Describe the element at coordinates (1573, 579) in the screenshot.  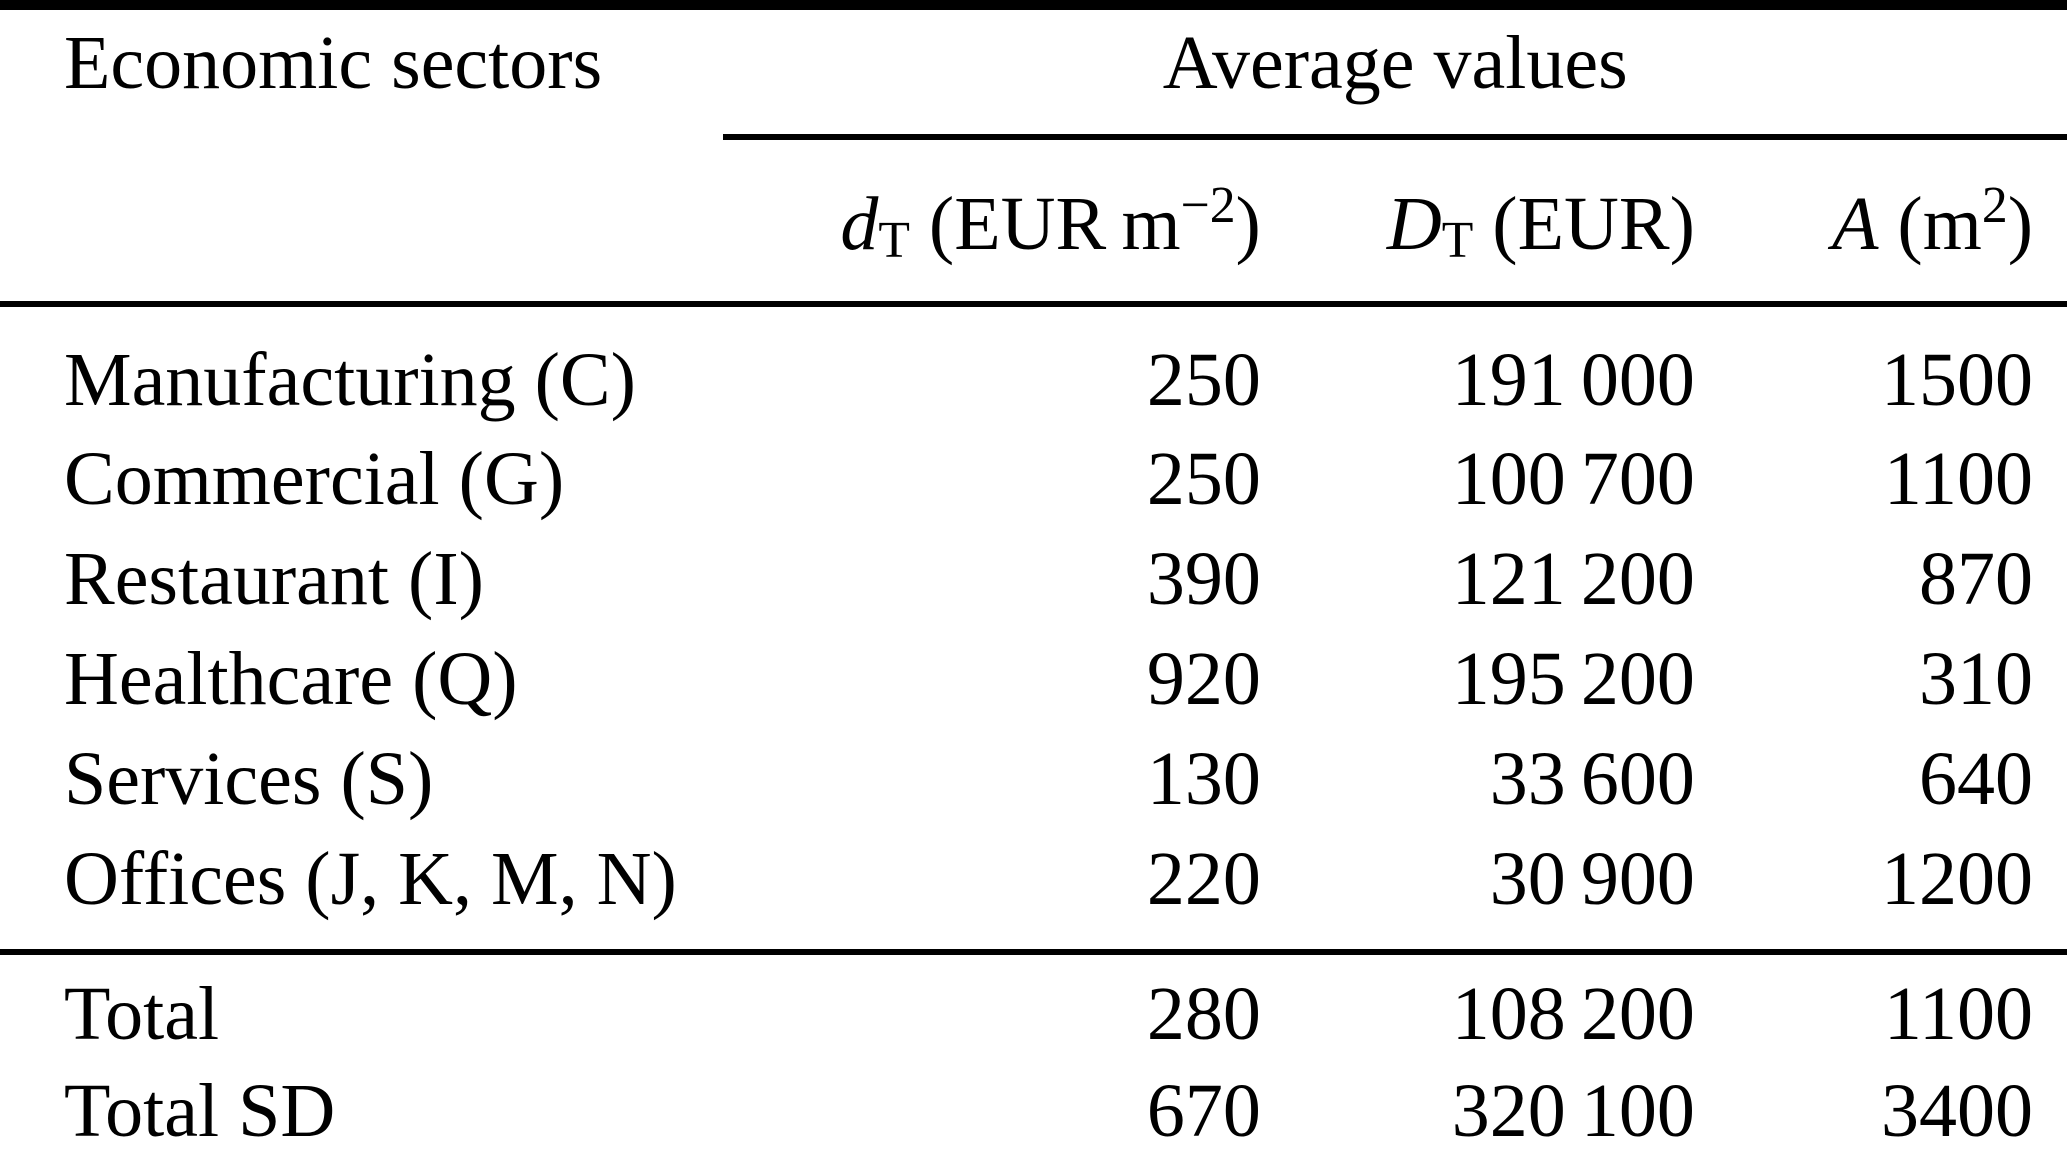
I see `DT-value: 121 200` at that location.